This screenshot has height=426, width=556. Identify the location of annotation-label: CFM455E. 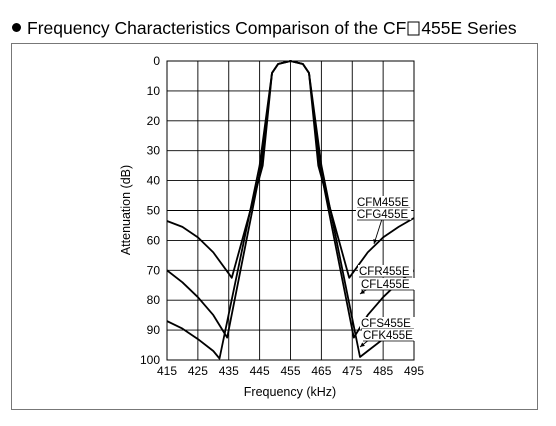
(383, 203).